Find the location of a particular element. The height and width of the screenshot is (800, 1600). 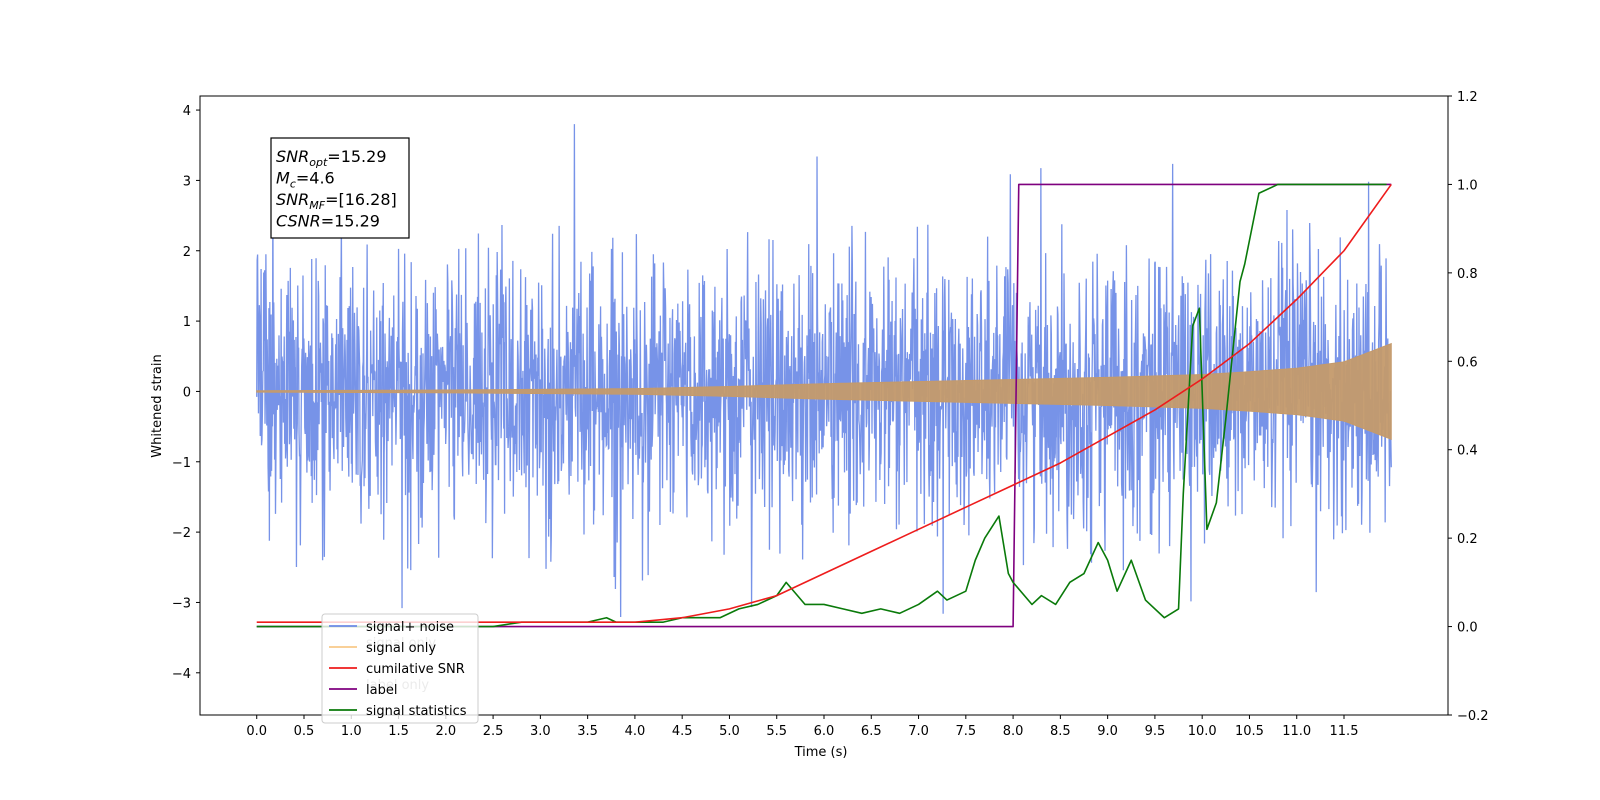

x-tick-label: 10.5 is located at coordinates (1249, 731).